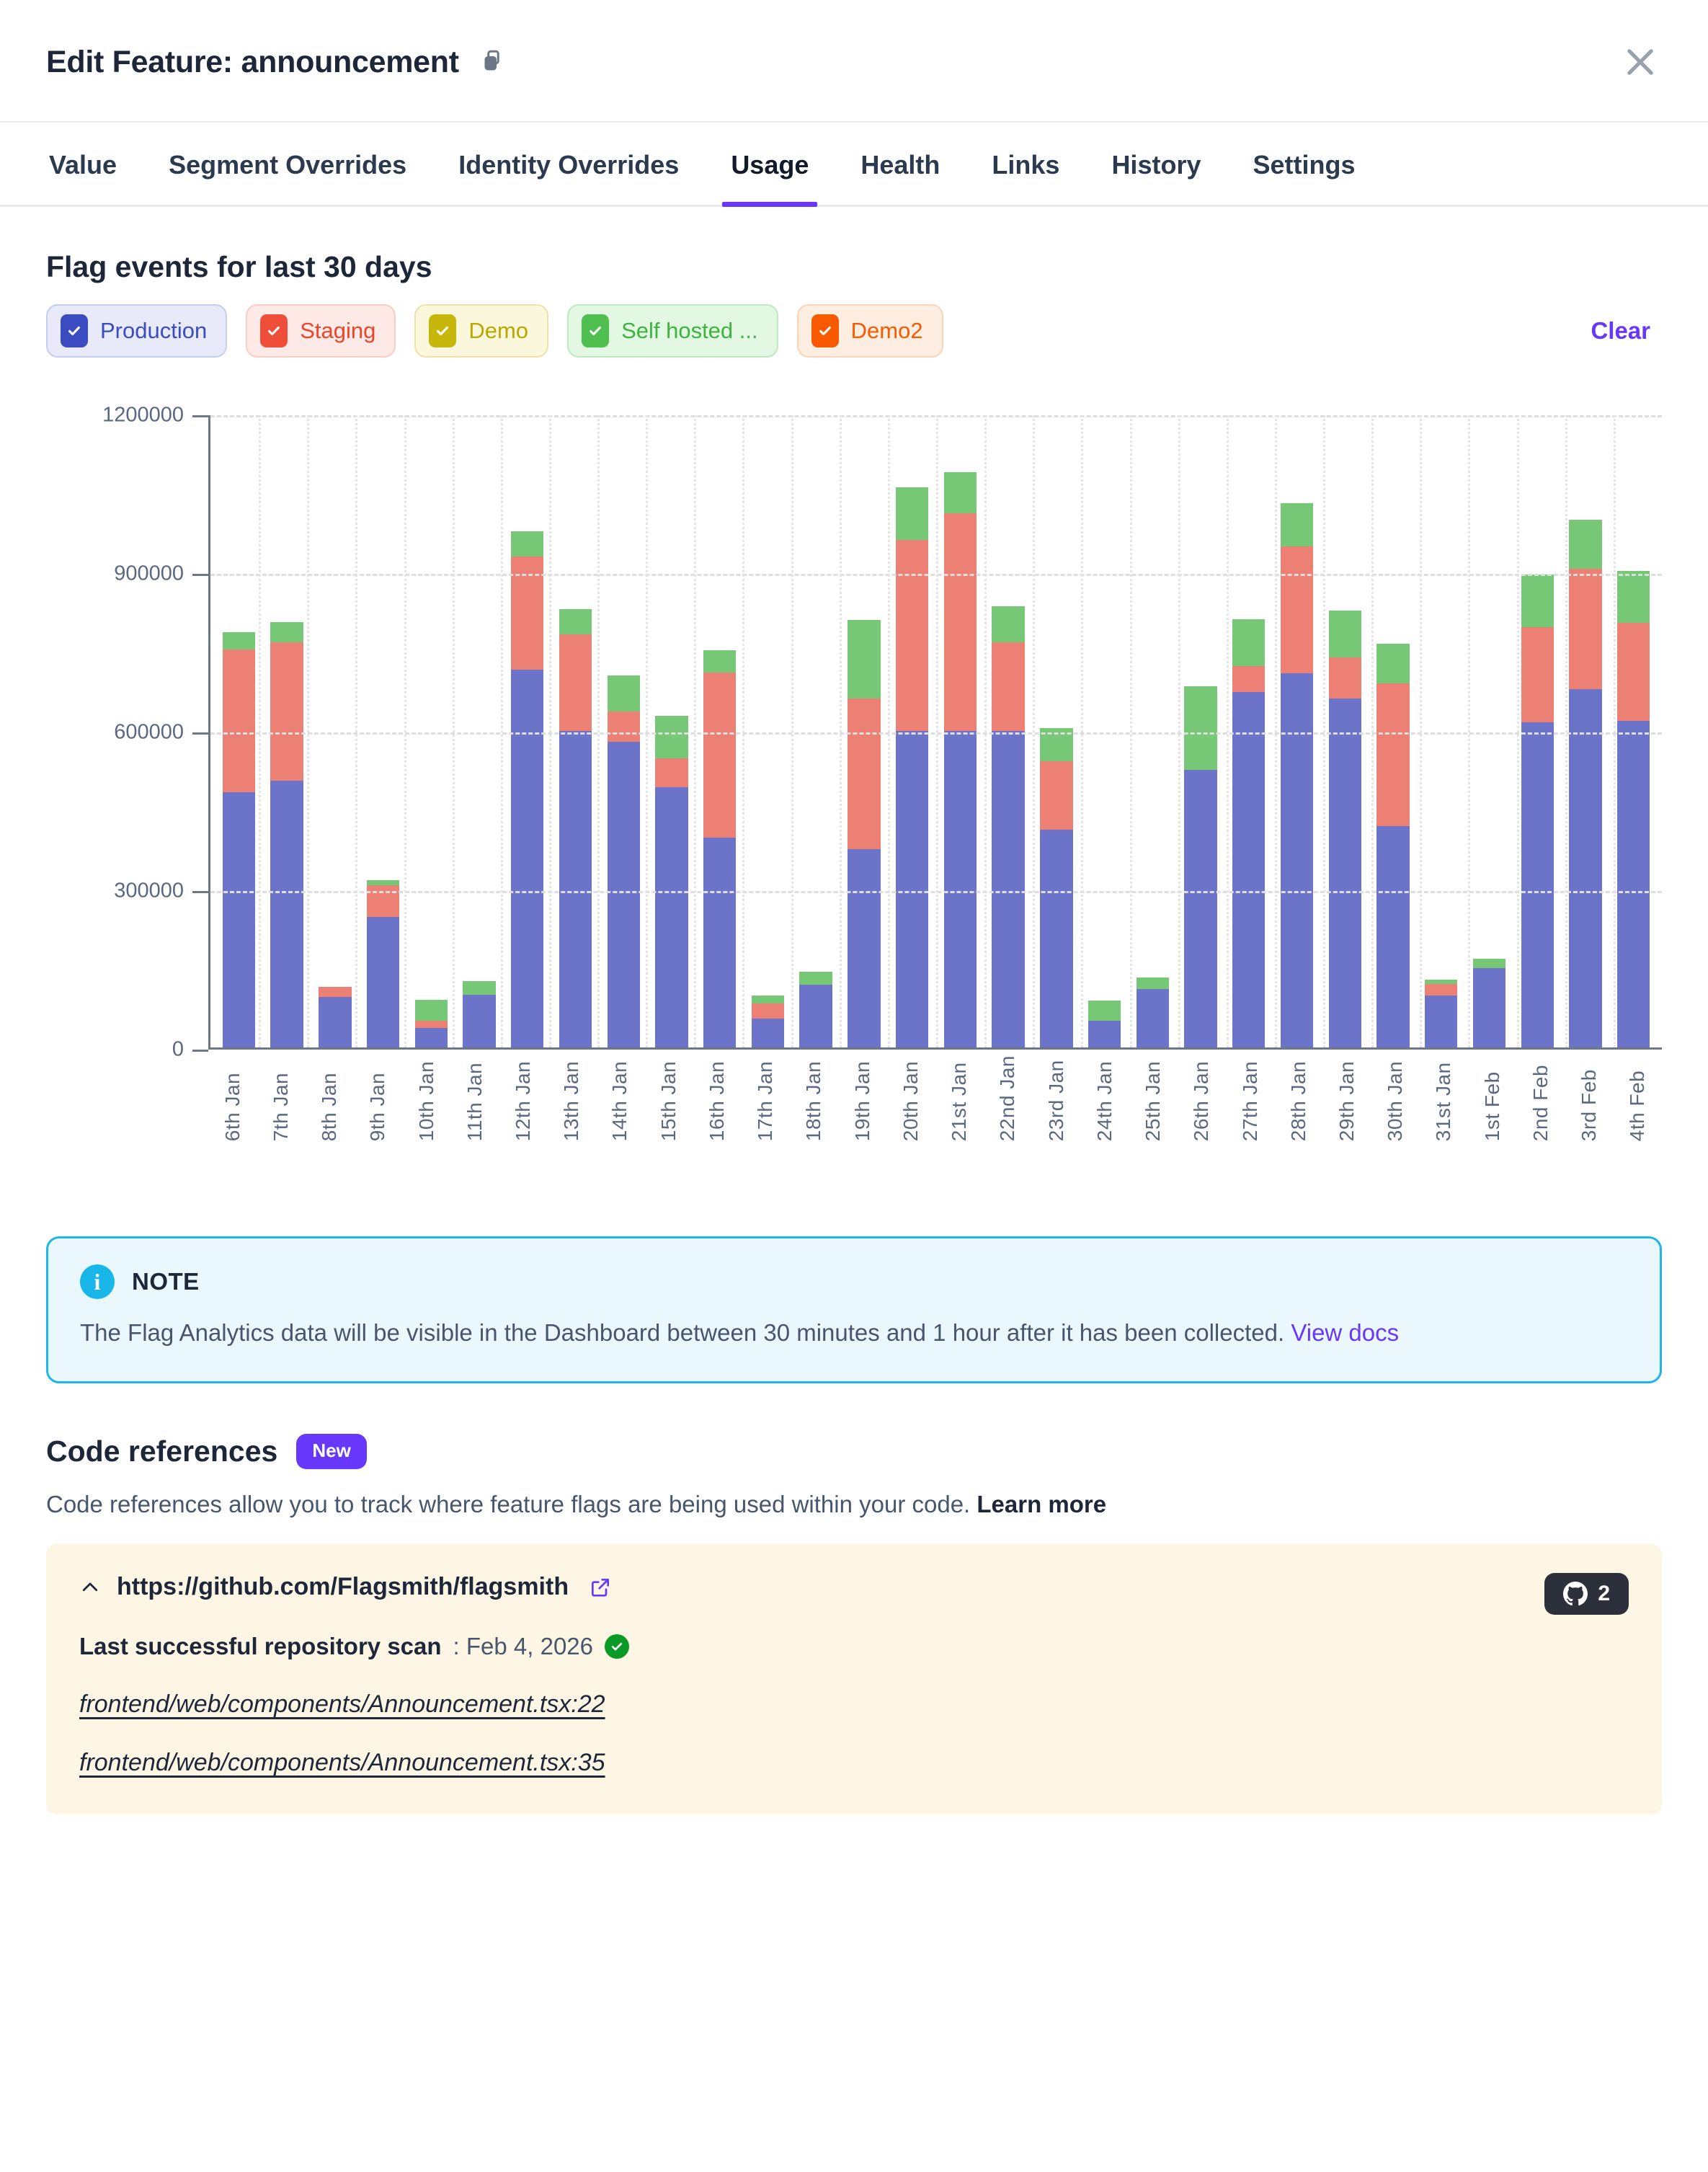 The height and width of the screenshot is (2172, 1708). I want to click on tab-links: Links, so click(1025, 164).